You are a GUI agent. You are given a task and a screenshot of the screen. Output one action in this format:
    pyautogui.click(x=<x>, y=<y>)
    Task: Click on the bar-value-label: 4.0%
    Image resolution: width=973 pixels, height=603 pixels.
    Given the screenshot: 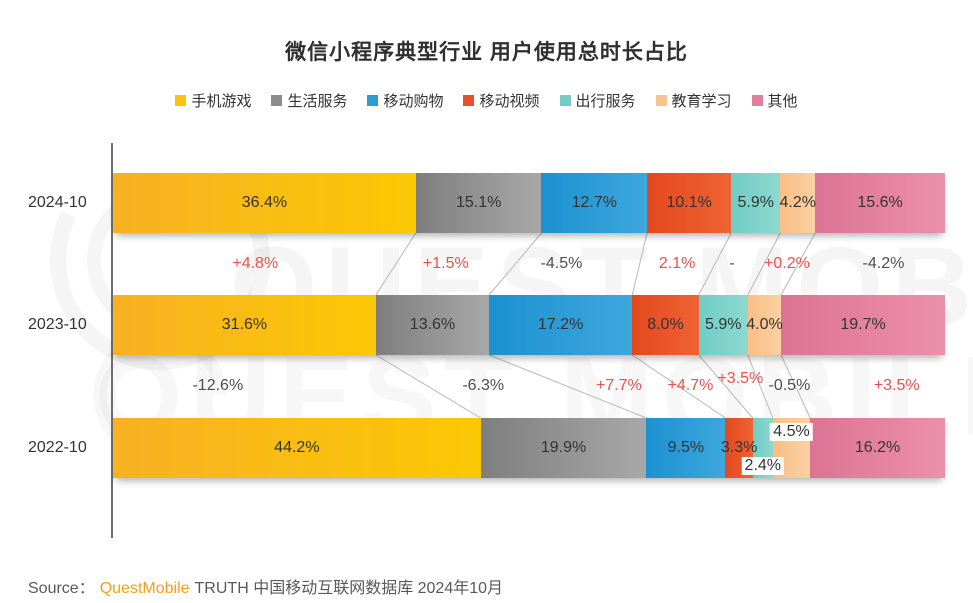 What is the action you would take?
    pyautogui.click(x=764, y=324)
    